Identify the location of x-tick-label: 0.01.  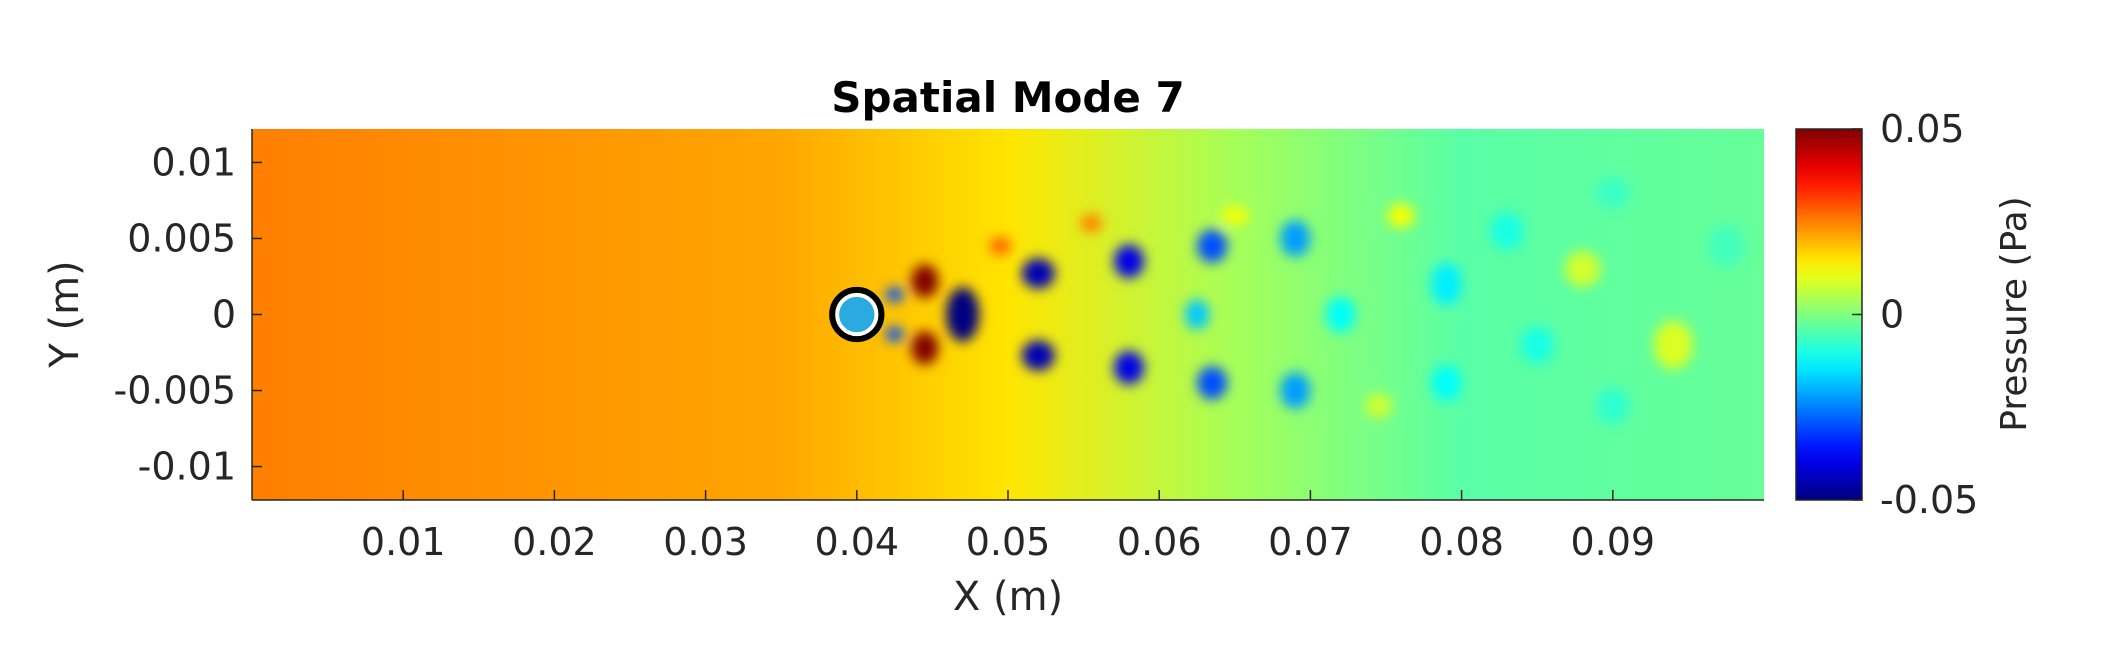
(403, 542).